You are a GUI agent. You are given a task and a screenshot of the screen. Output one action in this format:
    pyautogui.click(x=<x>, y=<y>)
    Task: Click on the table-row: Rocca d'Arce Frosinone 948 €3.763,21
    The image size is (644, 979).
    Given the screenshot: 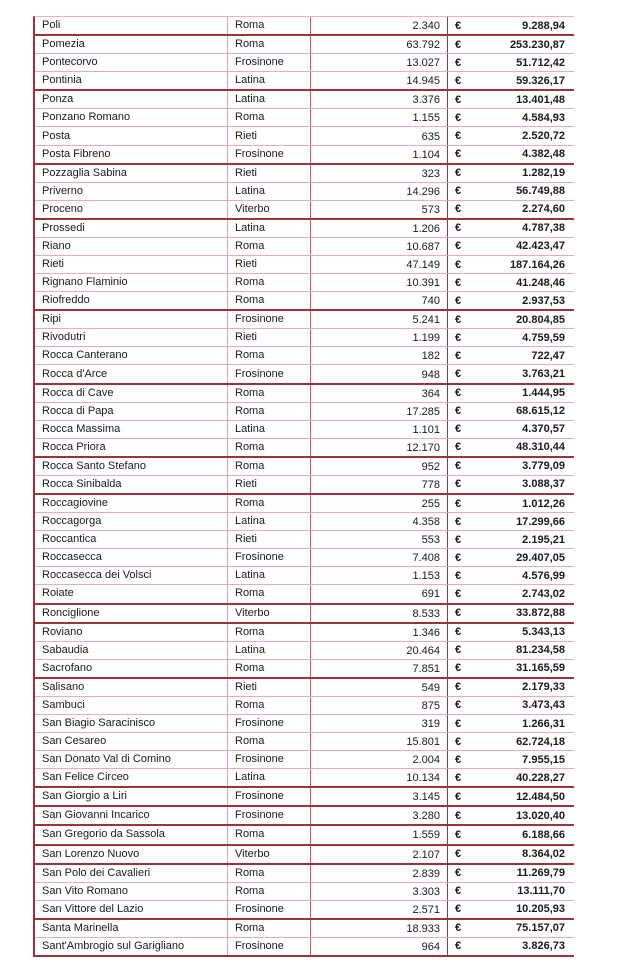 What is the action you would take?
    pyautogui.click(x=304, y=375)
    